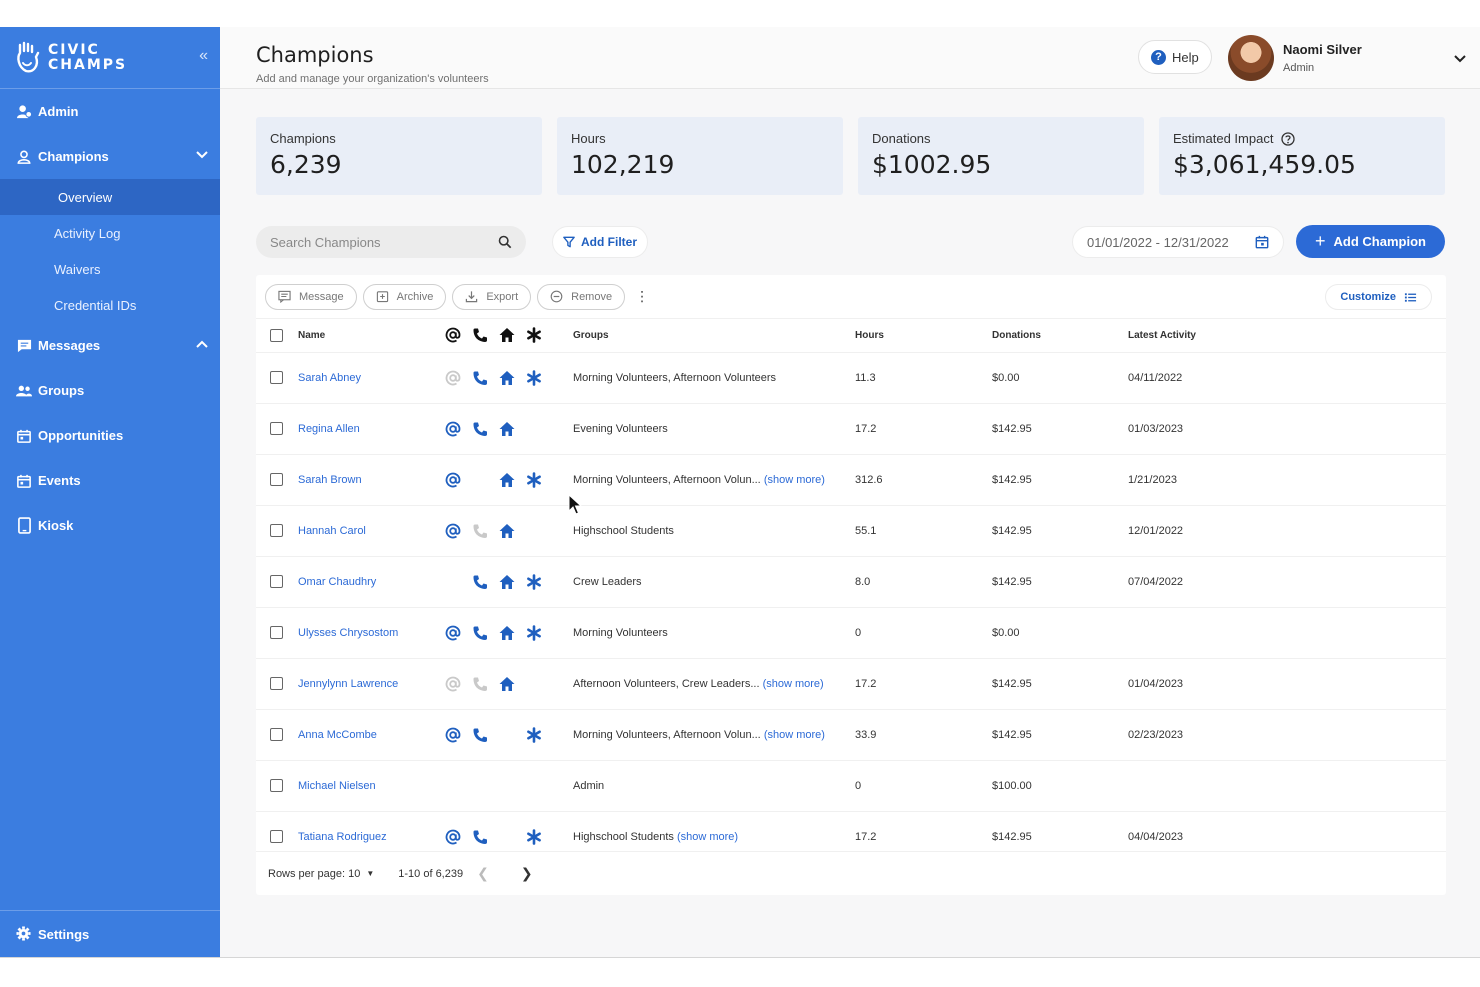  Describe the element at coordinates (110, 345) in the screenshot. I see `sidebar-item-messages: Messages` at that location.